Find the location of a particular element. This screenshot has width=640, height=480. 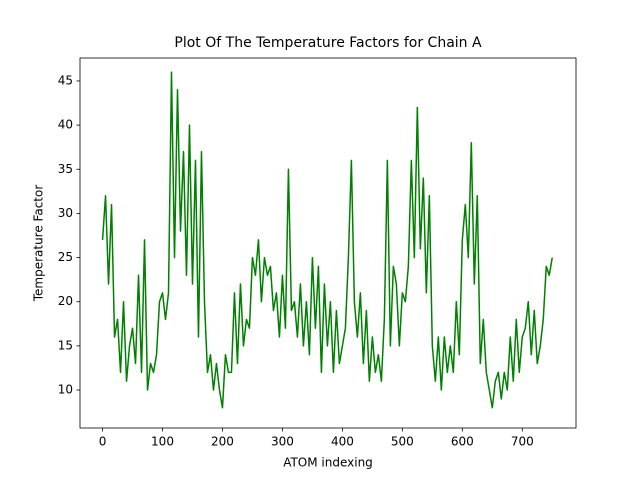

y-axis-label: Temperature Factor is located at coordinates (39, 244).